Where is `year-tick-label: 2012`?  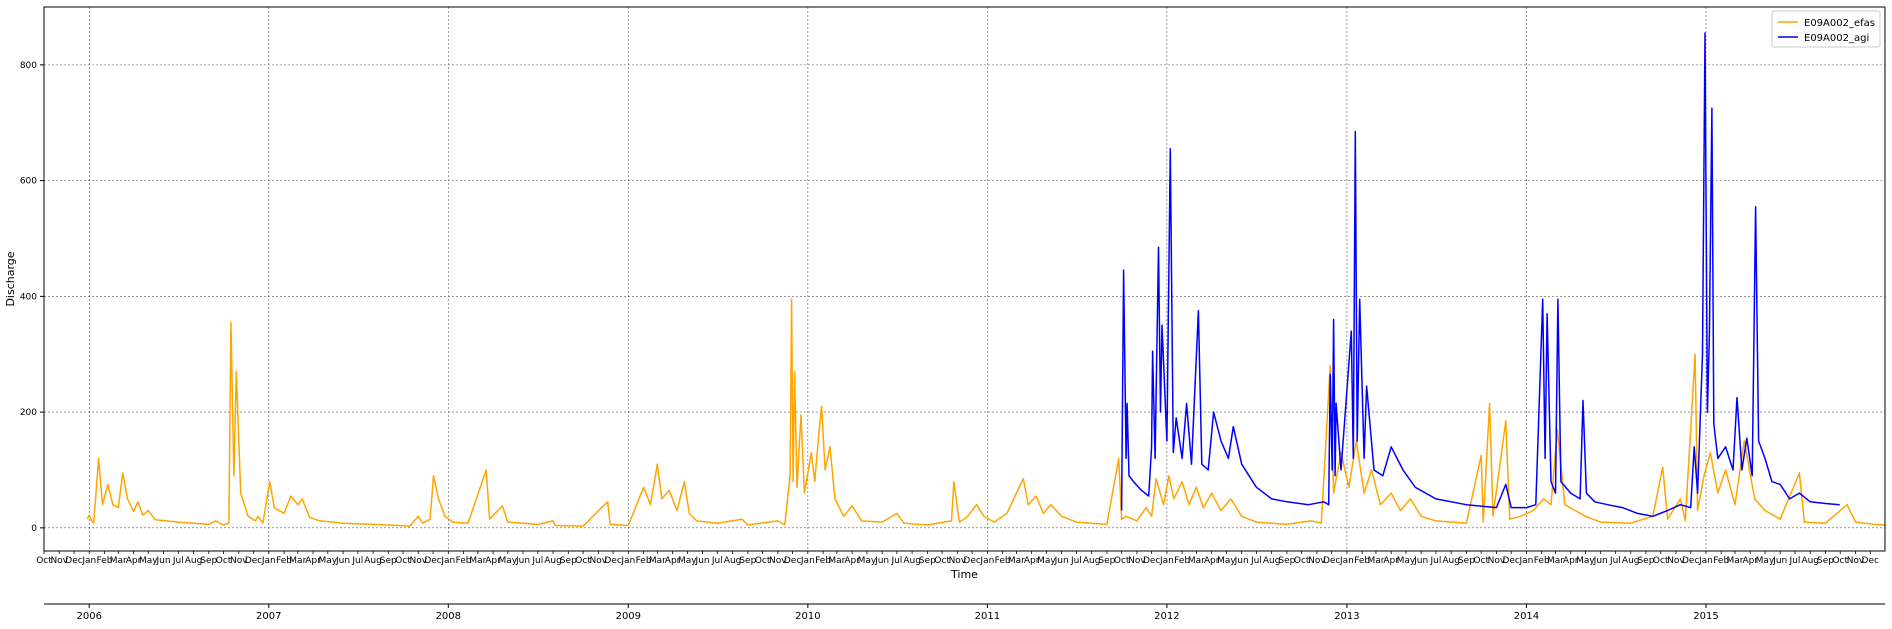
year-tick-label: 2012 is located at coordinates (1166, 616).